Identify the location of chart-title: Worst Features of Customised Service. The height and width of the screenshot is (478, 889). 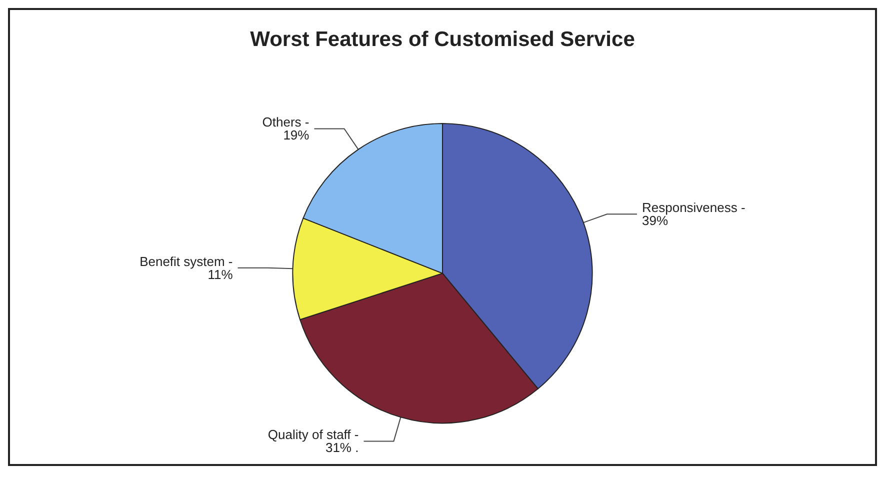
(442, 39).